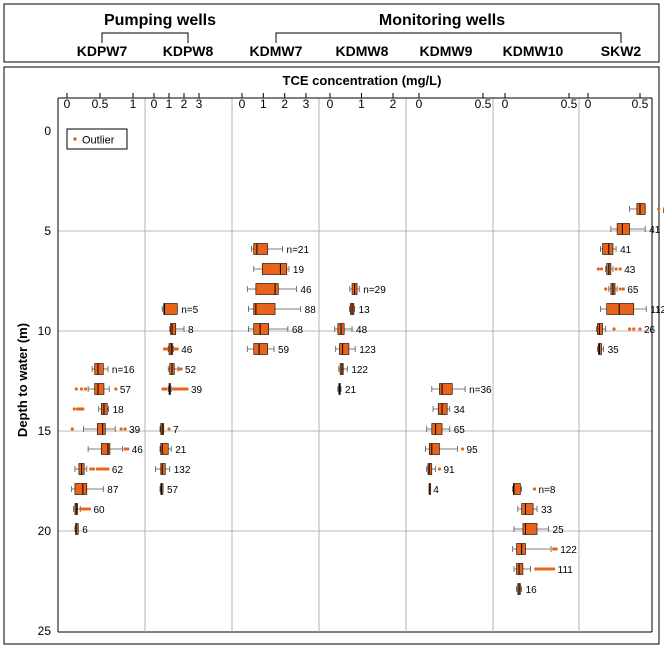 This screenshot has width=664, height=648. What do you see at coordinates (460, 430) in the screenshot?
I see `n-label: 65` at bounding box center [460, 430].